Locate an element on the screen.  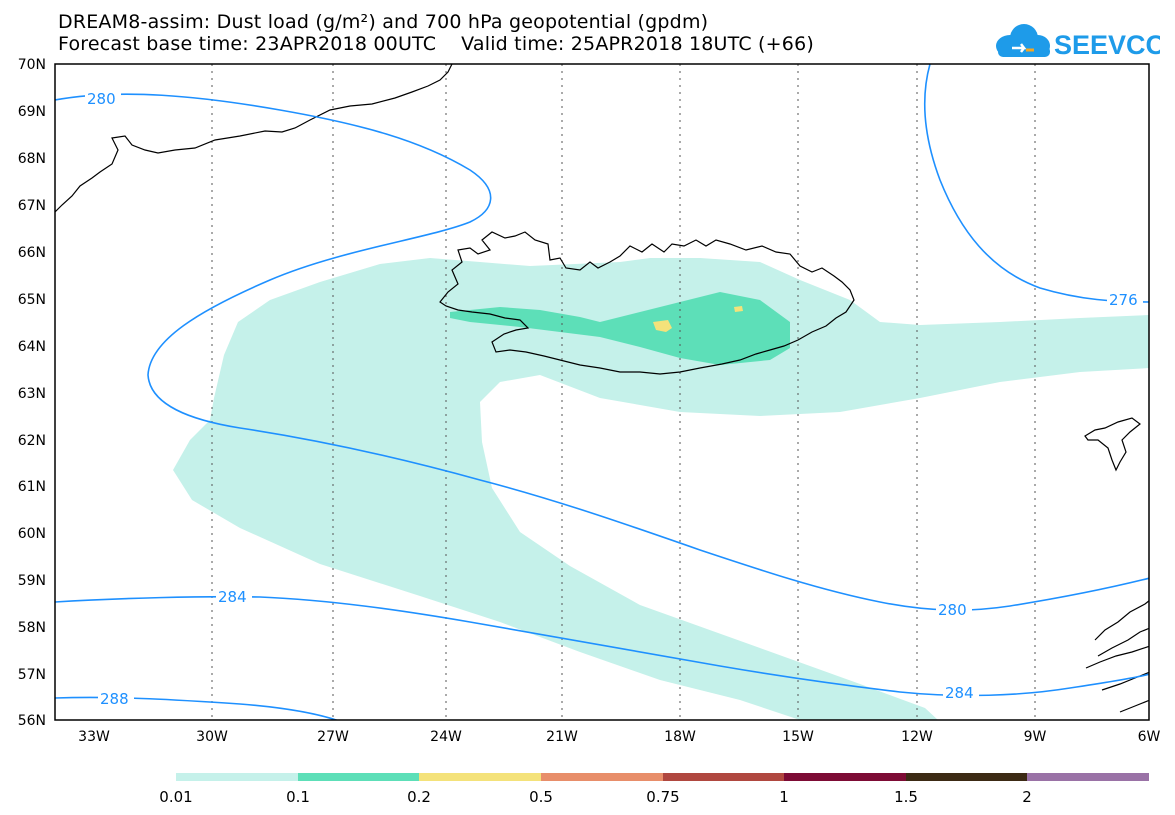
lon-label: 18W is located at coordinates (680, 737).